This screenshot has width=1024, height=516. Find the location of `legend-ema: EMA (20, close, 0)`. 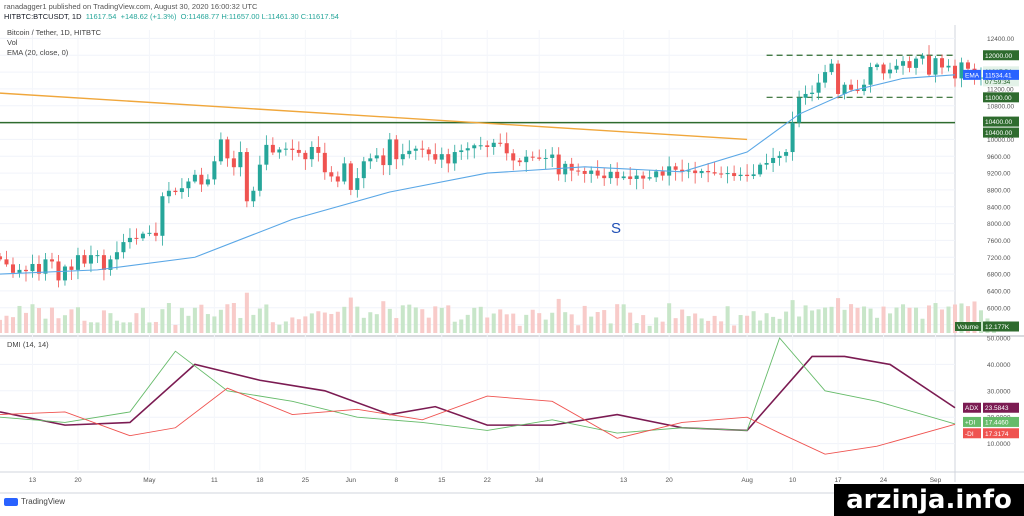

legend-ema: EMA (20, close, 0) is located at coordinates (38, 52).